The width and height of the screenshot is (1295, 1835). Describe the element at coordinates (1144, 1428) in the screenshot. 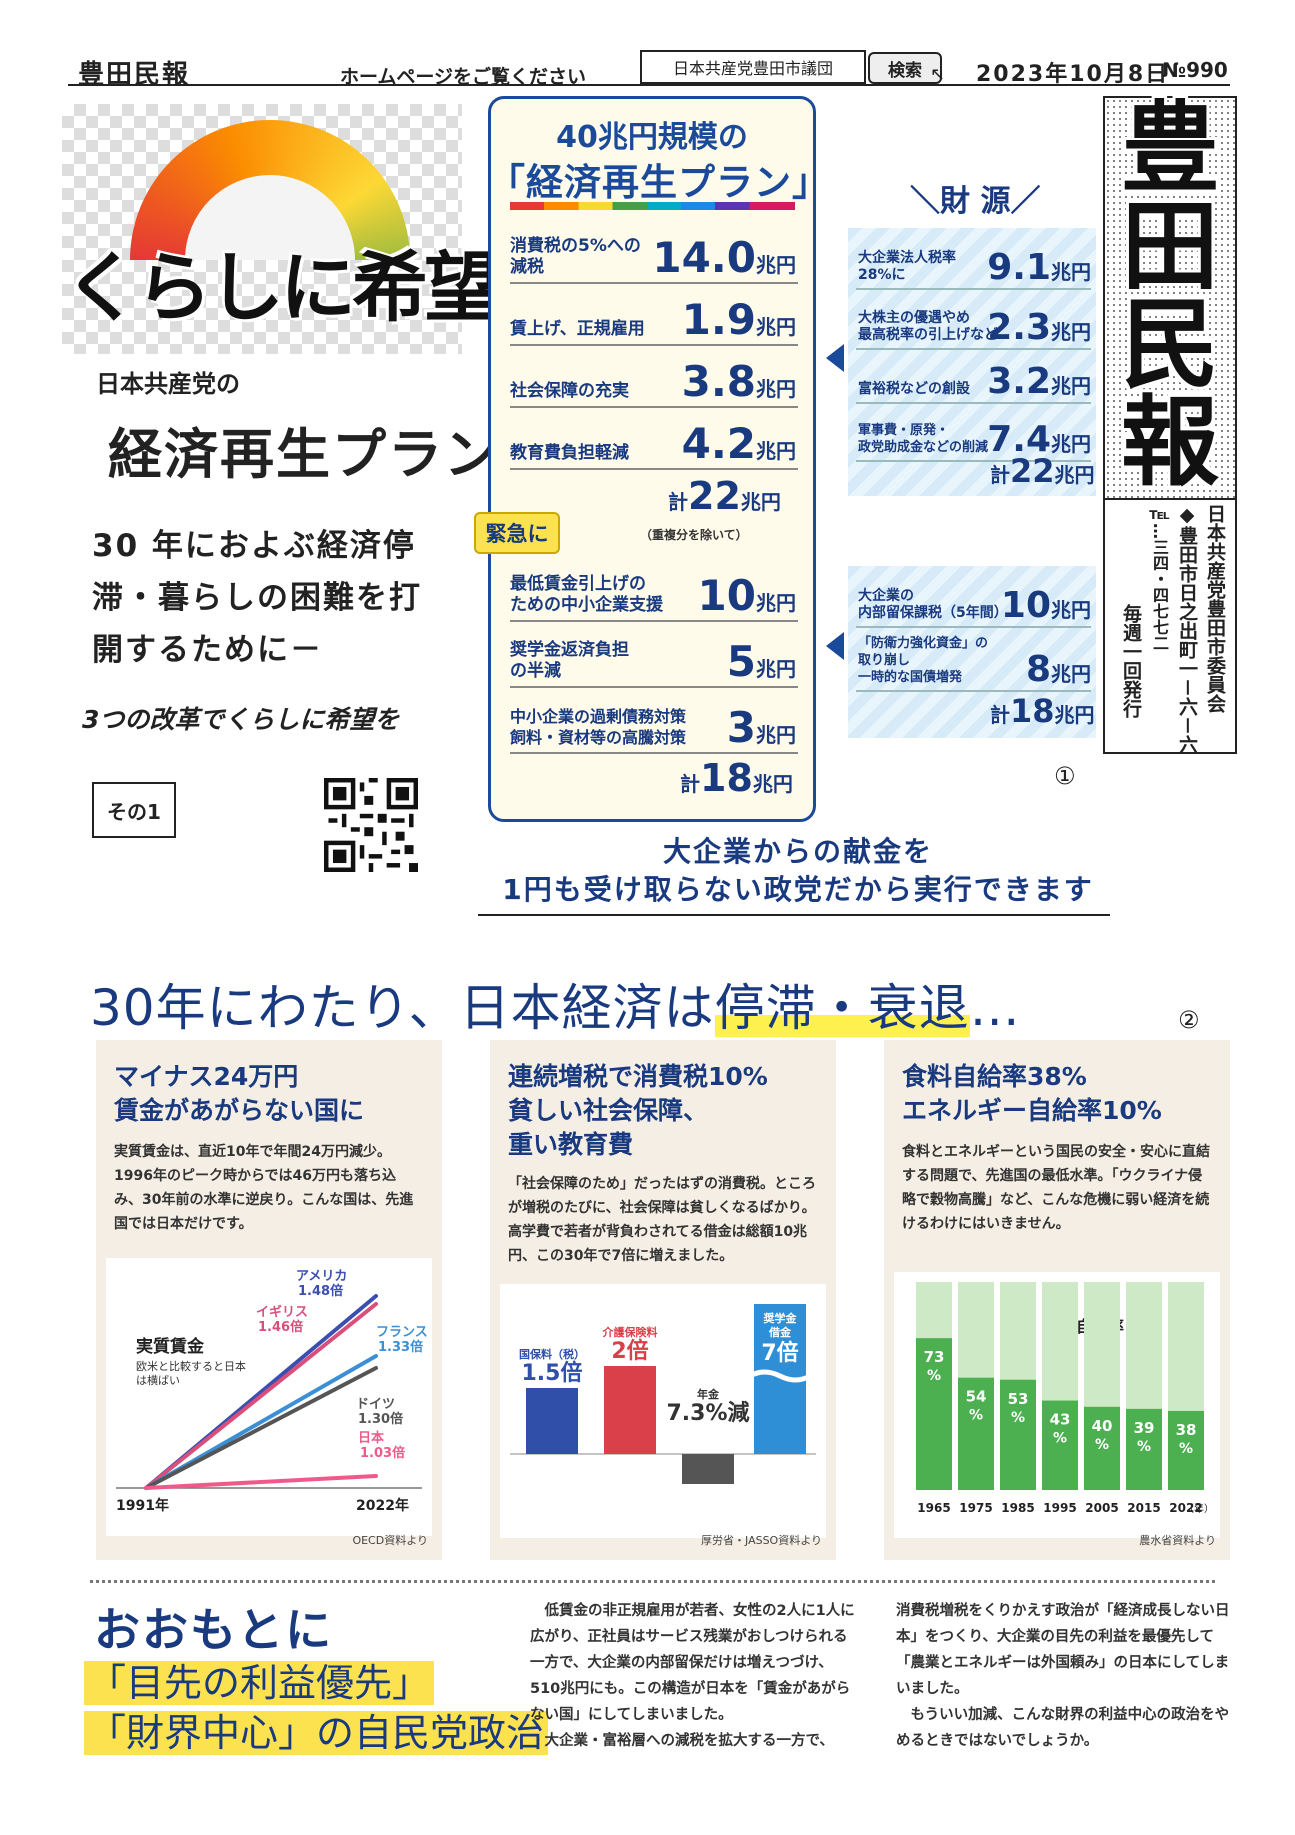

I see `value-label: 39` at that location.